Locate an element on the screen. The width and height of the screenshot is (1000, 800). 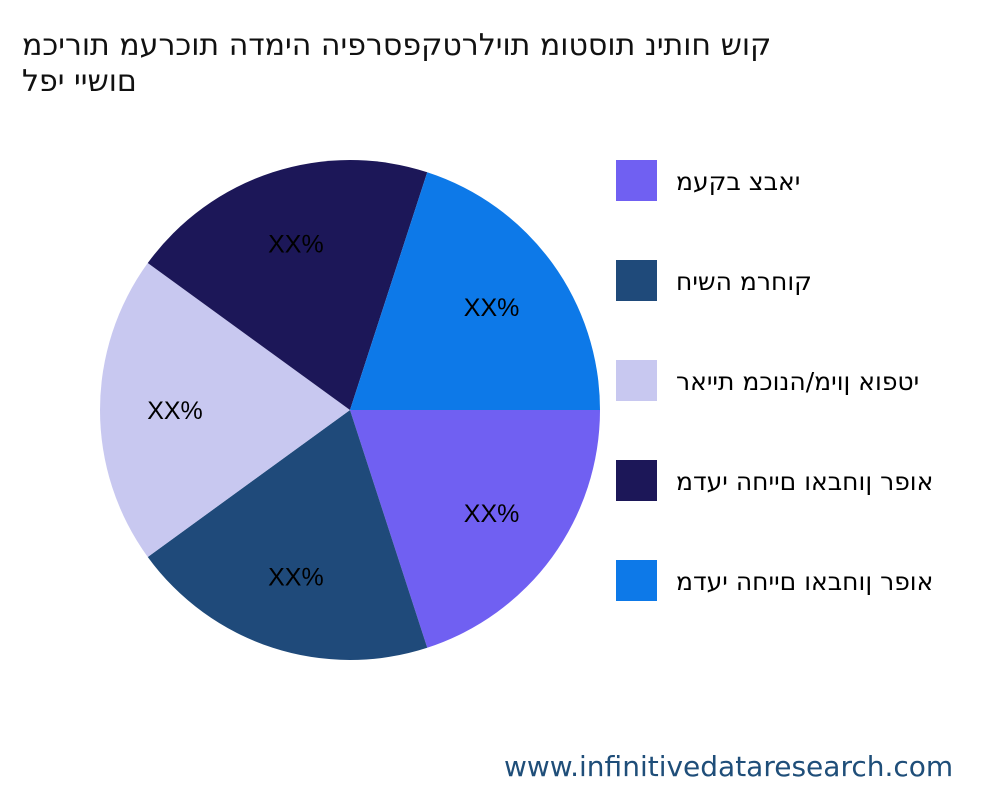
footer-website: www.infinitivedataresearch.com is located at coordinates (729, 766).